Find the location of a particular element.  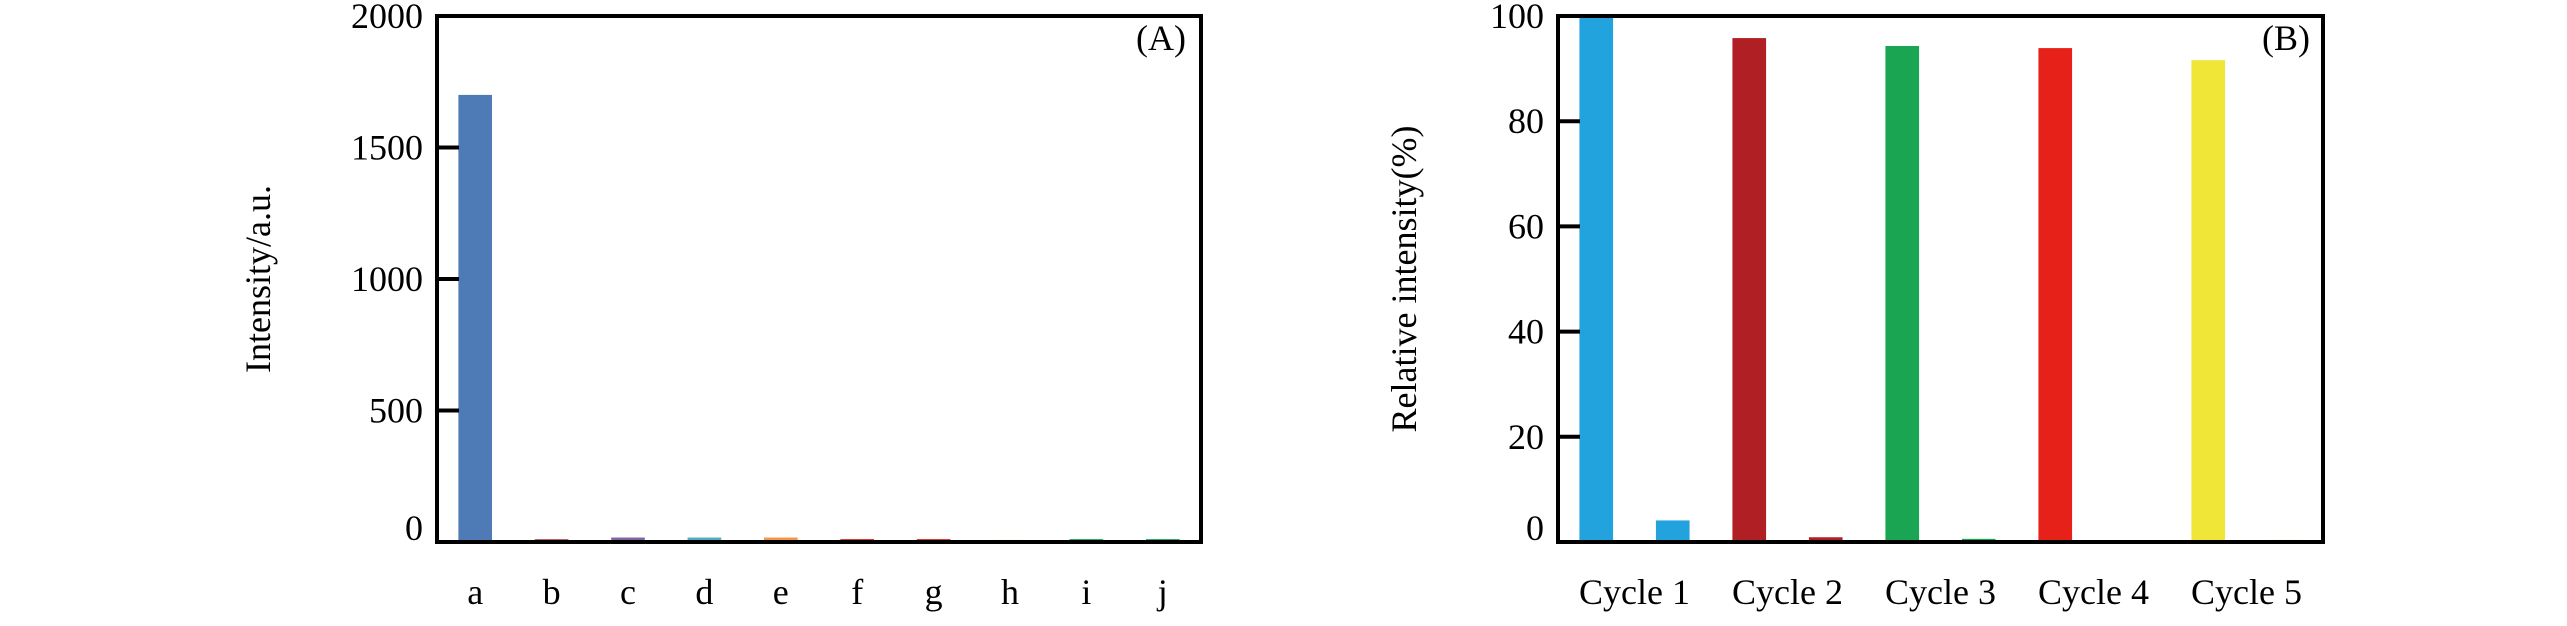

x-tick-label: d is located at coordinates (704, 592).